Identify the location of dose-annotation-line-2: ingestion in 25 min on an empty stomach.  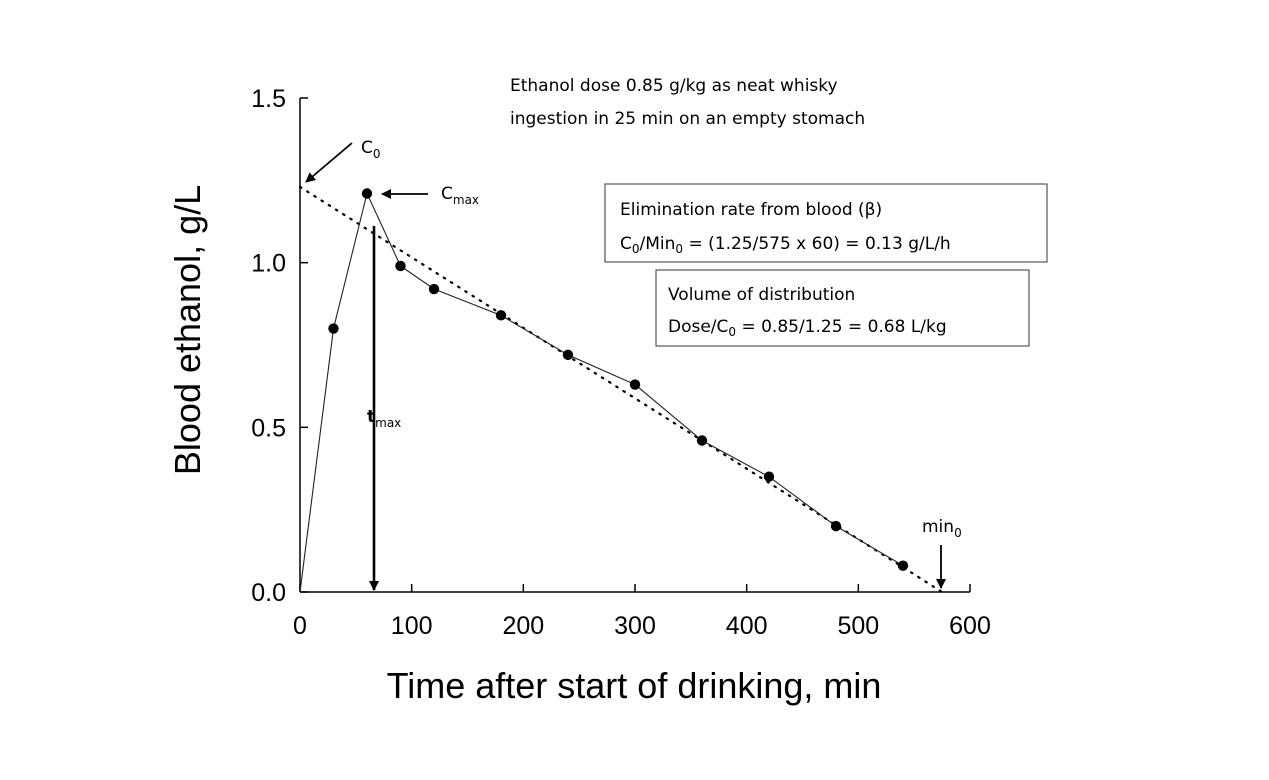
(687, 119).